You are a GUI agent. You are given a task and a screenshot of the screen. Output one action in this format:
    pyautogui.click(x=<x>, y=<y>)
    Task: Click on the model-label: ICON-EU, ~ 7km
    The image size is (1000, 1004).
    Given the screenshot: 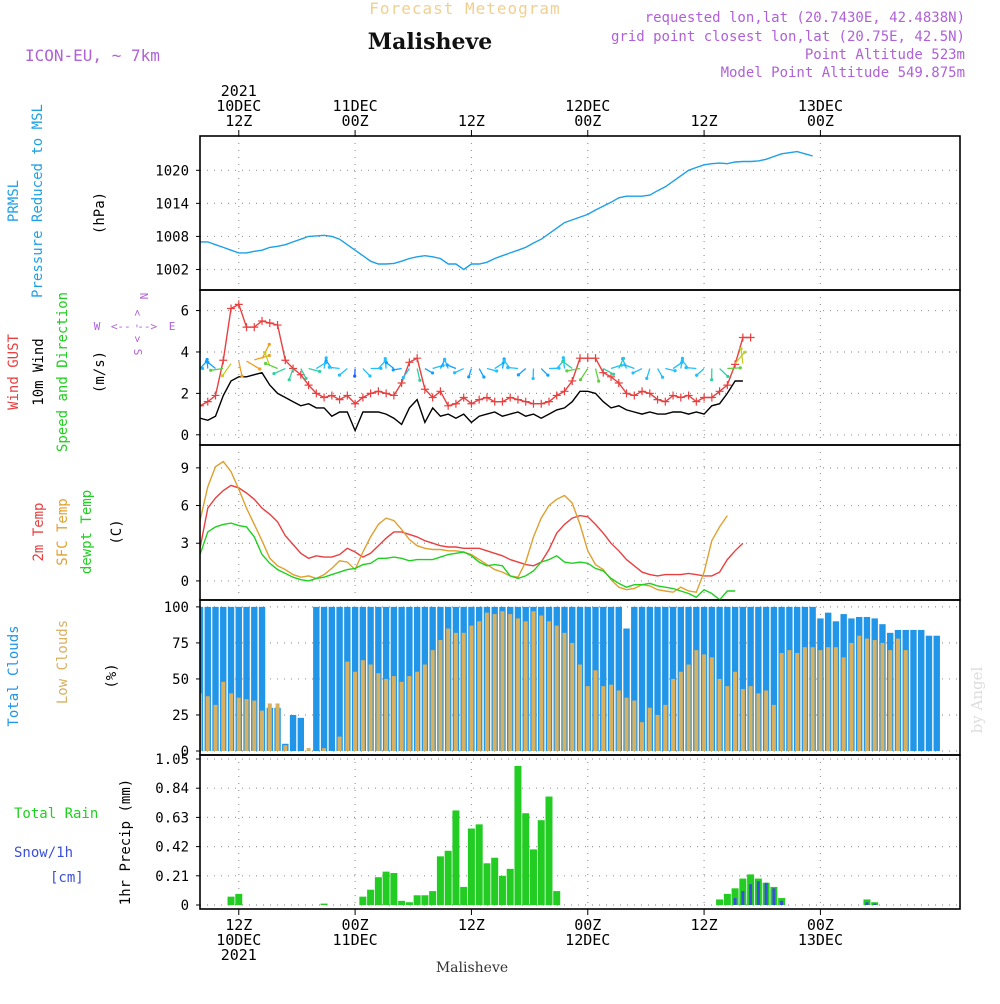 What is the action you would take?
    pyautogui.click(x=92, y=55)
    